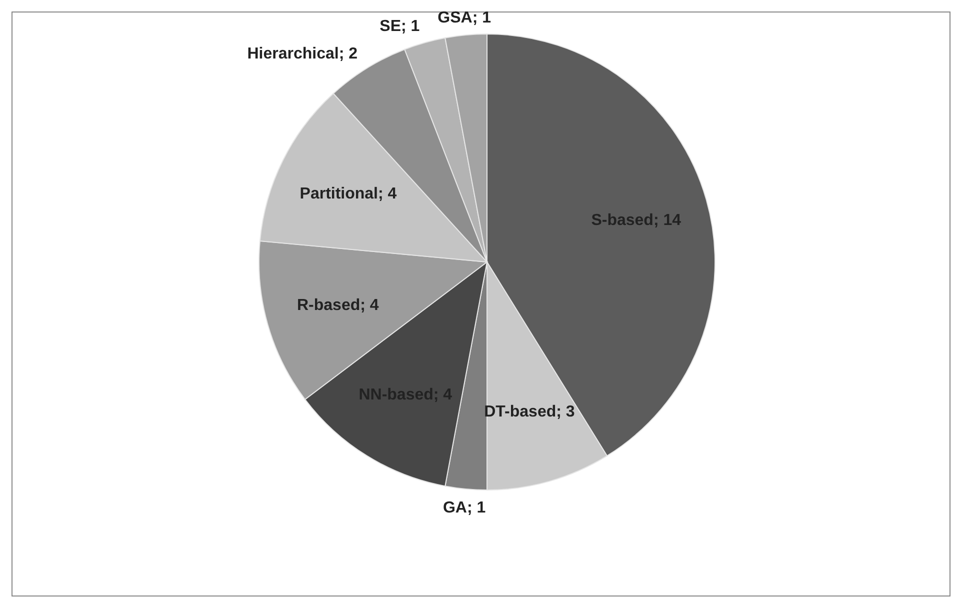 The width and height of the screenshot is (963, 608). Describe the element at coordinates (464, 508) in the screenshot. I see `slice-label: GA; 1` at that location.